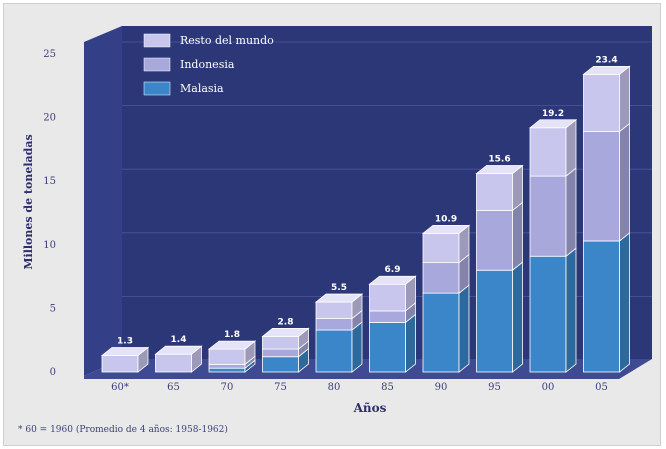 The image size is (666, 449). Describe the element at coordinates (202, 88) in the screenshot. I see `legend-label-malasia: Malasia` at that location.